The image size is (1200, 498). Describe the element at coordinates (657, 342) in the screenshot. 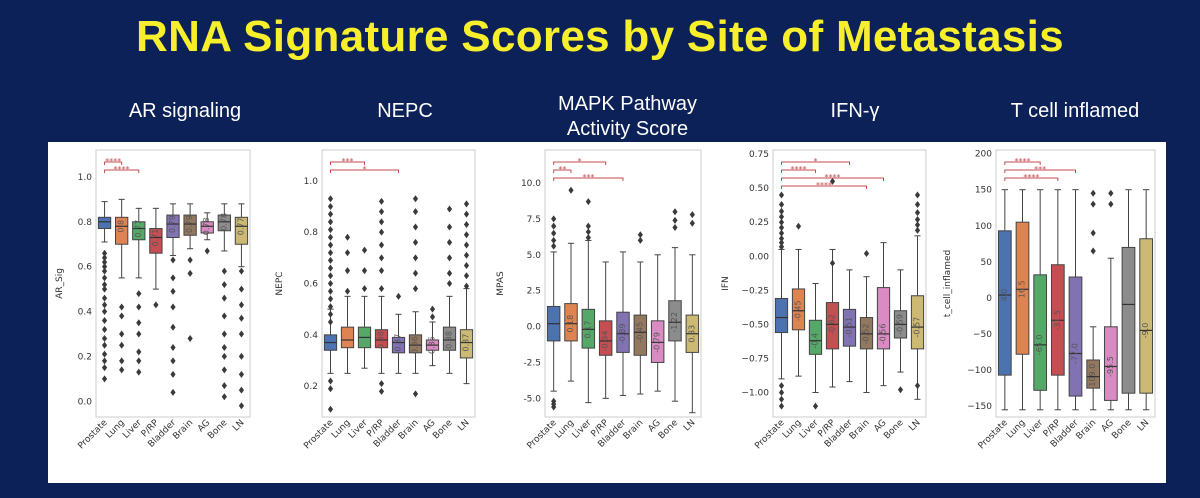

I see `median-value-label: -0.79` at that location.